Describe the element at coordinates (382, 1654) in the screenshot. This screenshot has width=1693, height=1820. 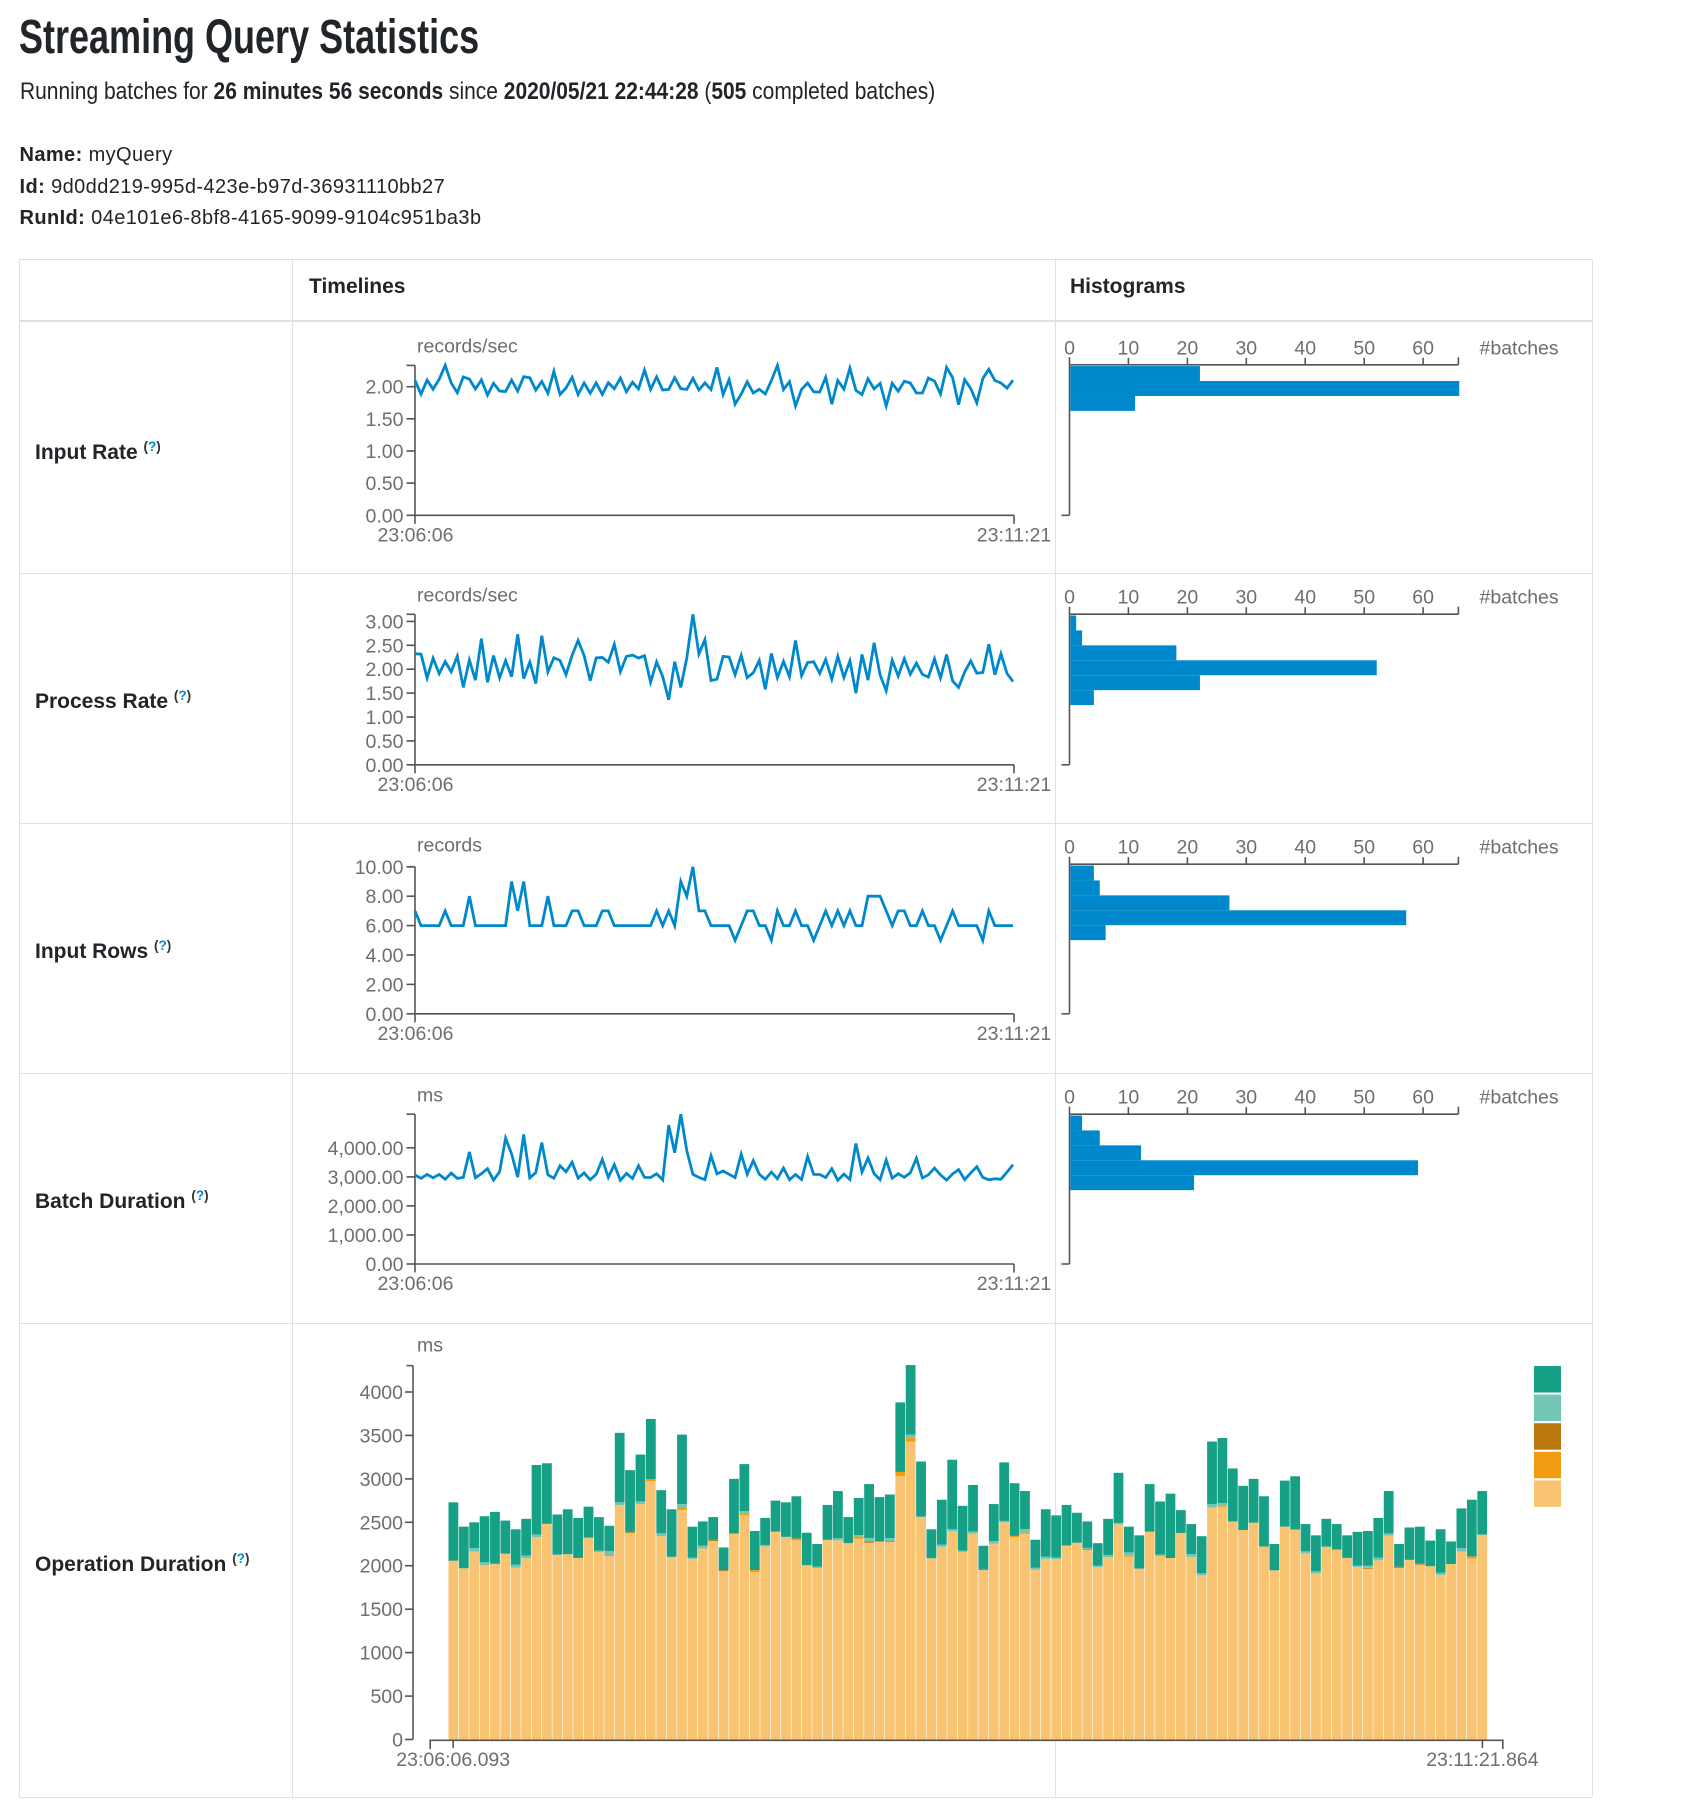
I see `svg-text: 1000` at that location.